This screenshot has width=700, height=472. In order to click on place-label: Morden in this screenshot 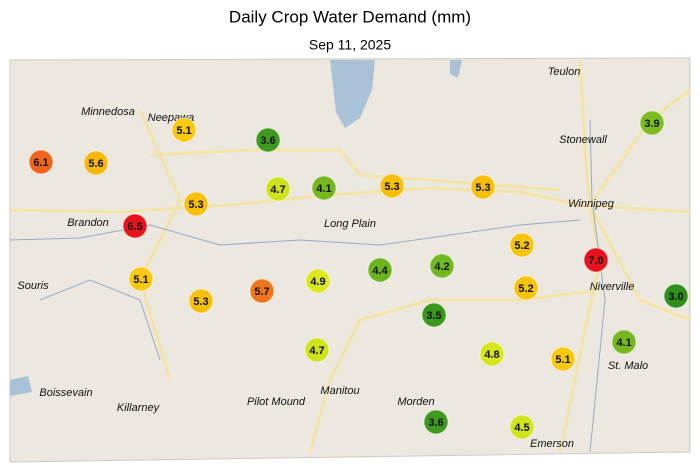, I will do `click(415, 402)`.